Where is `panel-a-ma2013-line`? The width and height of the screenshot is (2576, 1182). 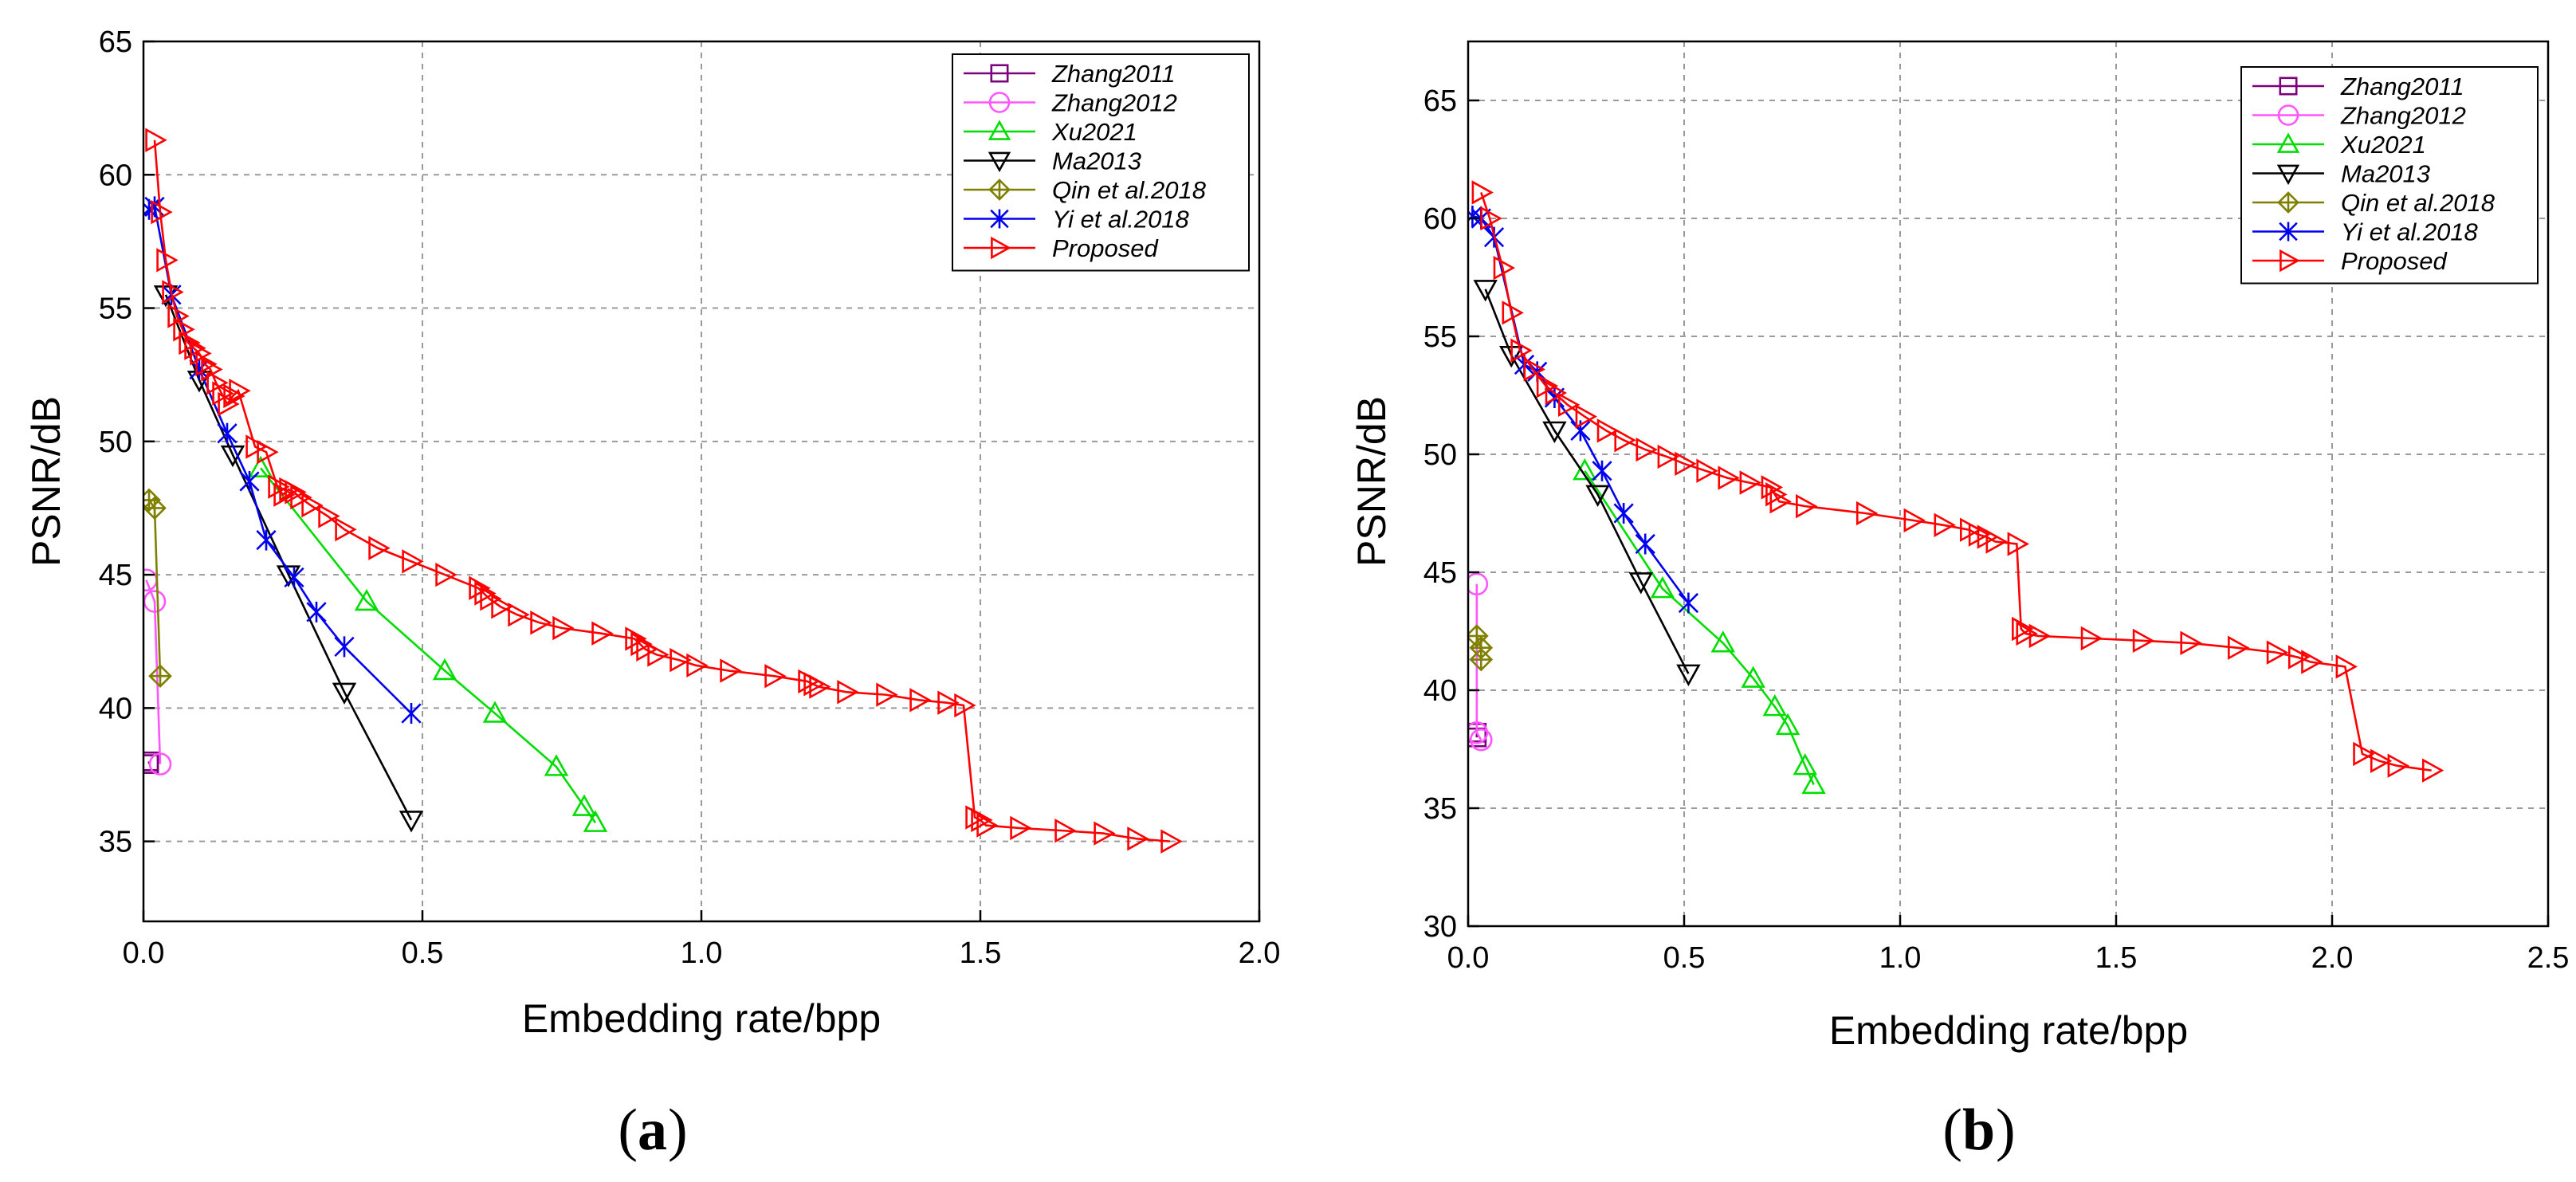 panel-a-ma2013-line is located at coordinates (288, 557).